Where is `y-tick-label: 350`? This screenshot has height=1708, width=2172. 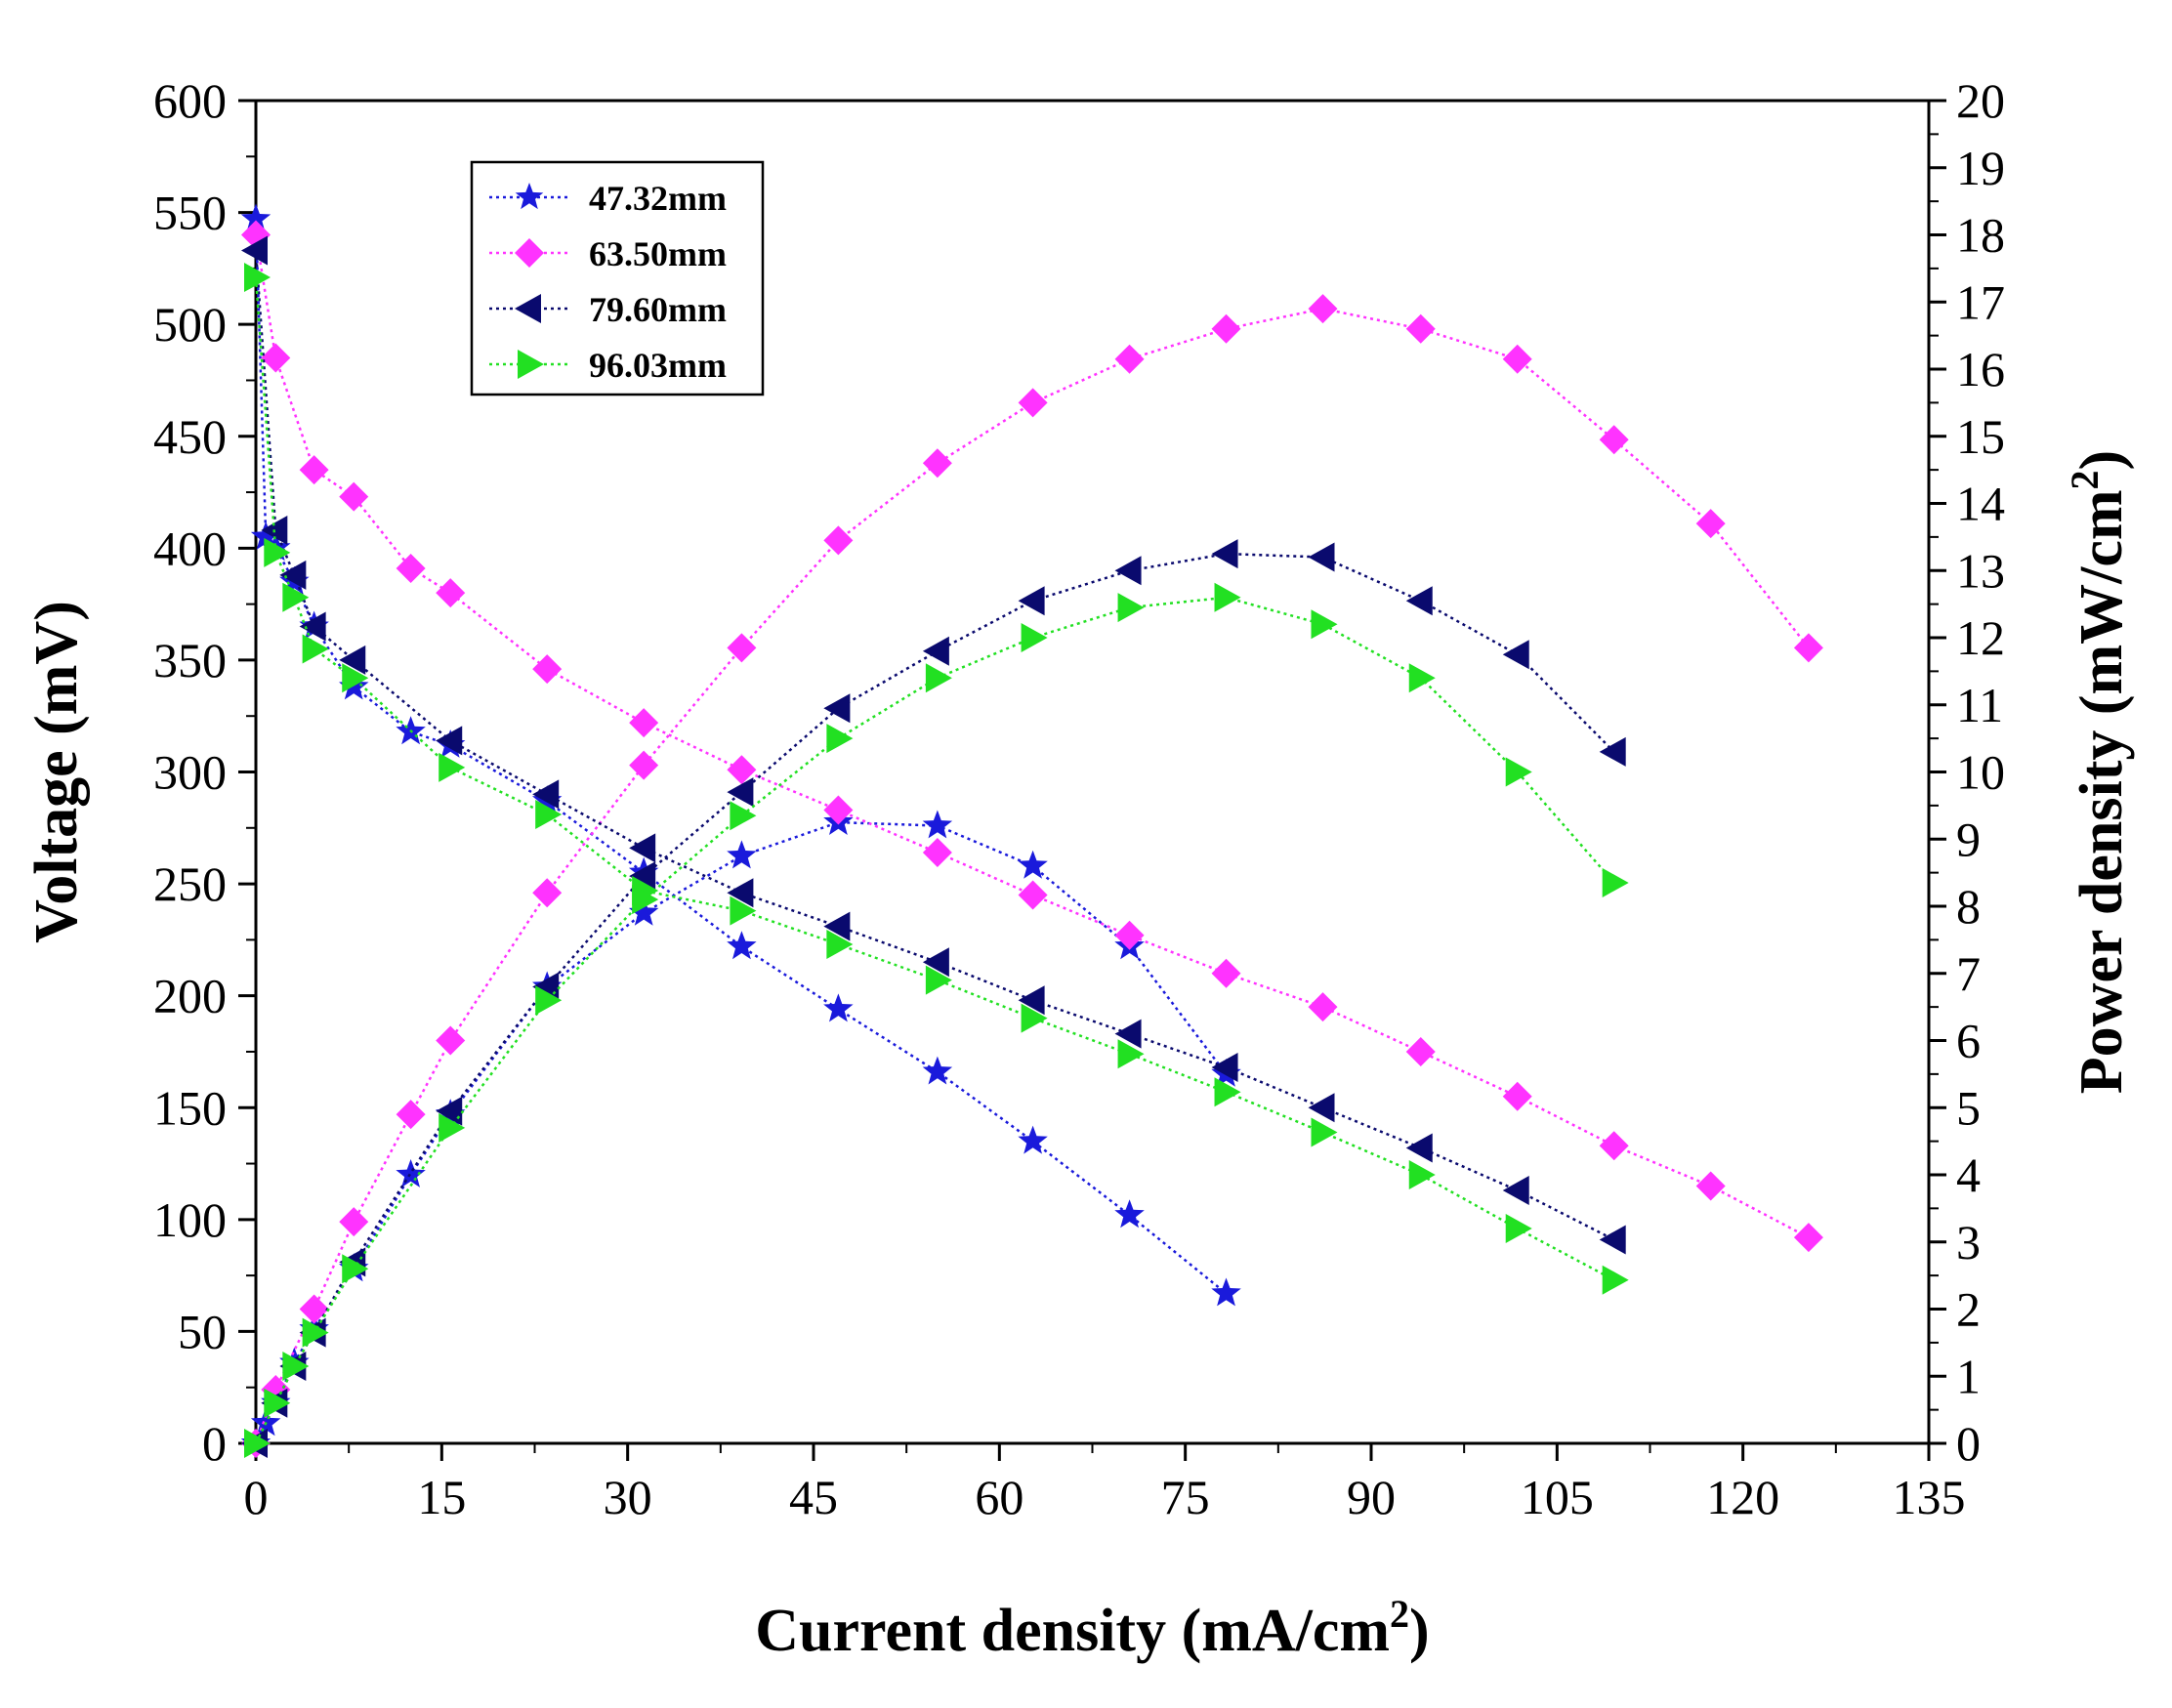 y-tick-label: 350 is located at coordinates (190, 660).